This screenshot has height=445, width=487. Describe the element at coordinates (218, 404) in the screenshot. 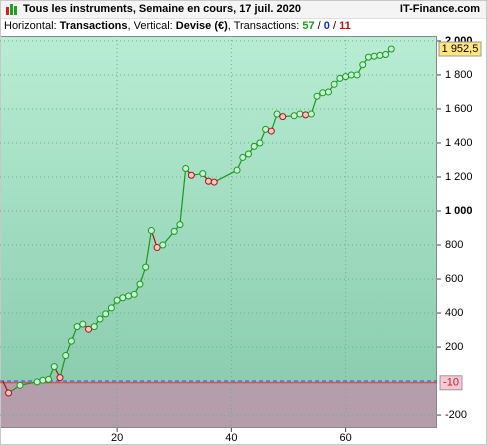

I see `plot-negative` at that location.